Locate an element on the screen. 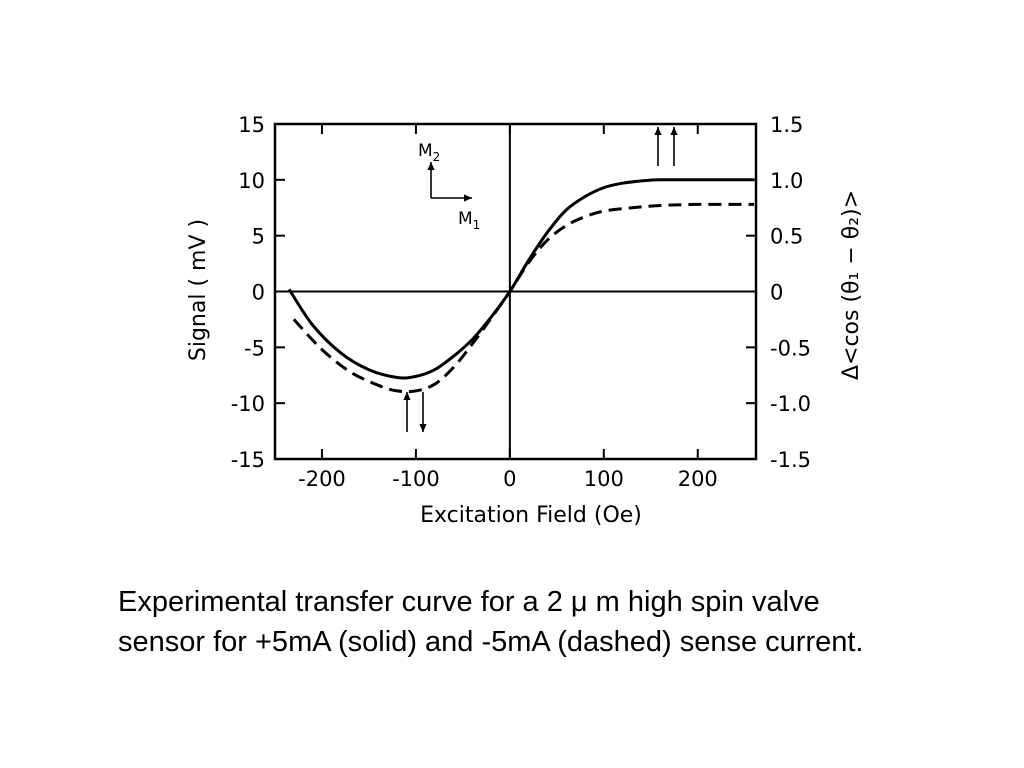  x-tick-label: 200 is located at coordinates (698, 479).